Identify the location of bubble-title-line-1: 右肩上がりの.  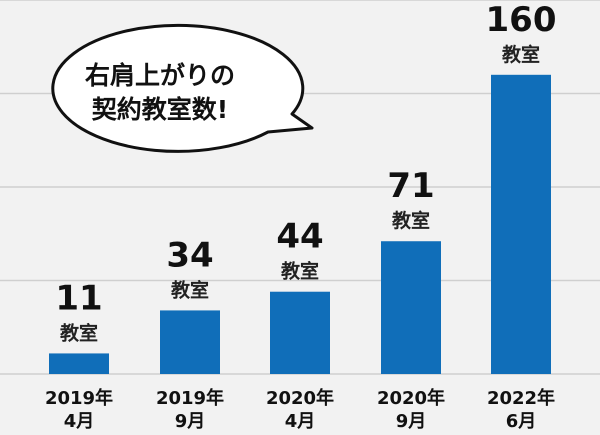
(160, 75).